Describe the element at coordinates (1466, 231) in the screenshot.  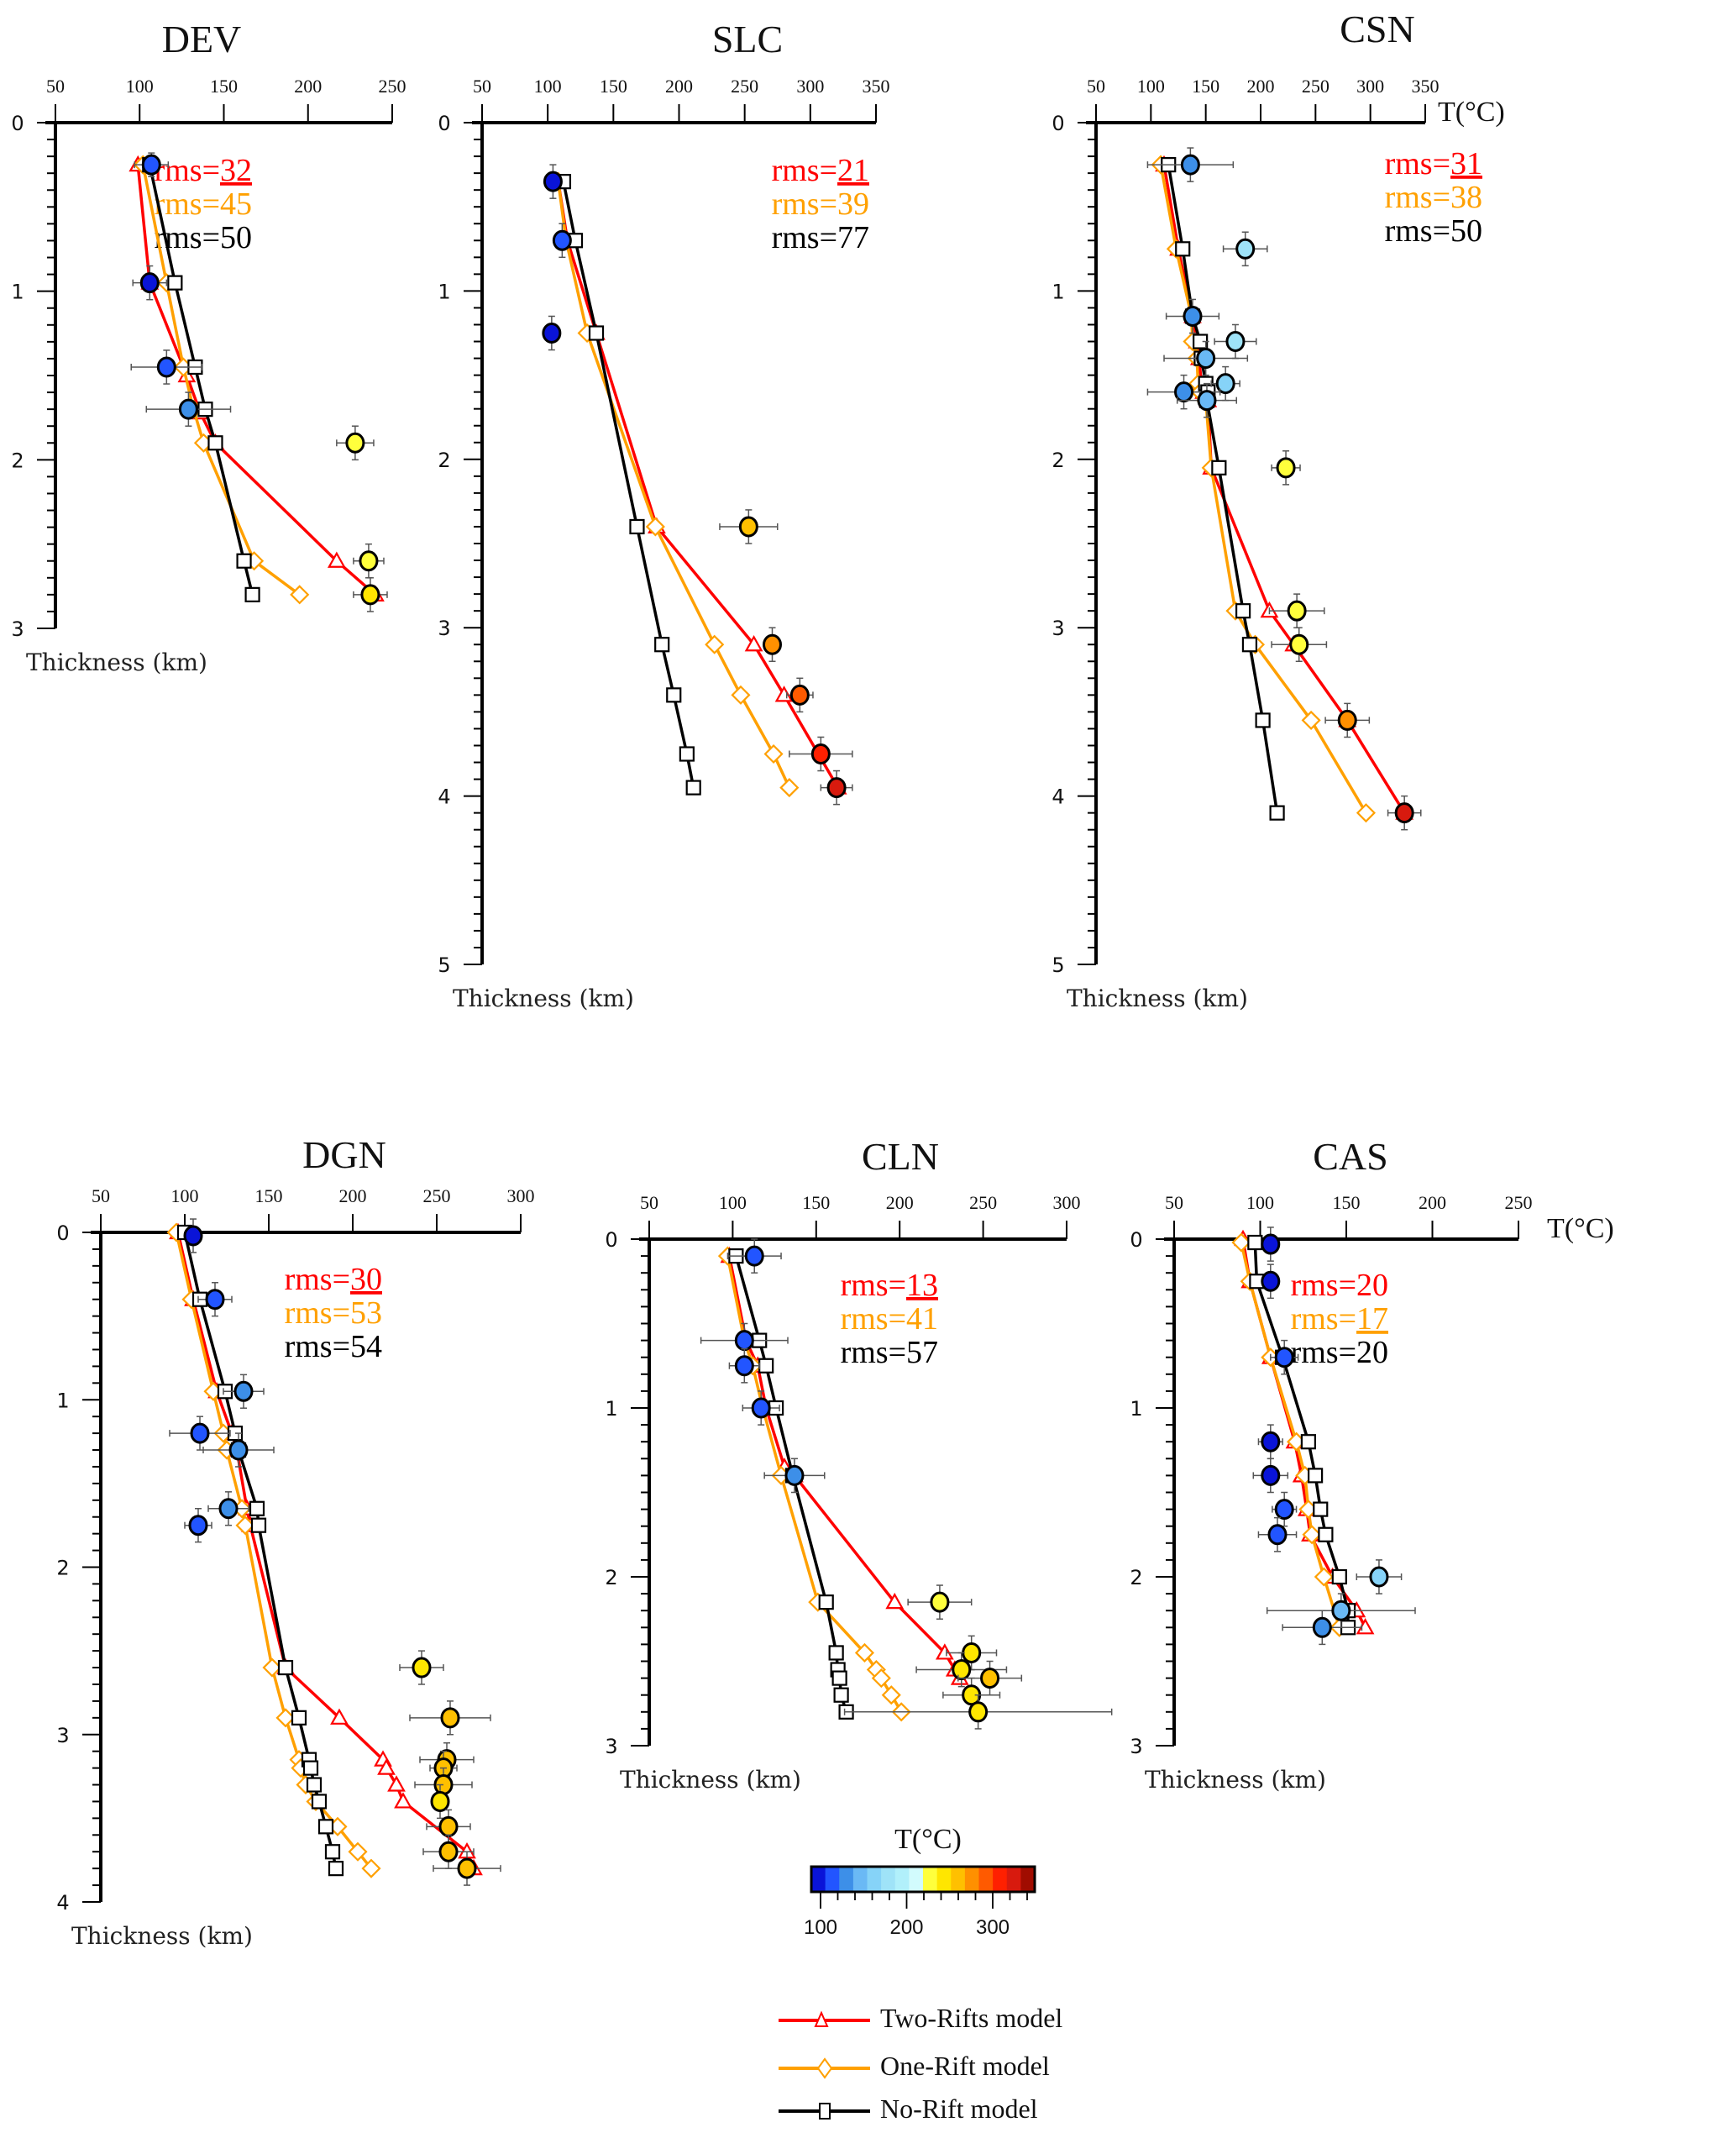
I see `rms-value: 50` at that location.